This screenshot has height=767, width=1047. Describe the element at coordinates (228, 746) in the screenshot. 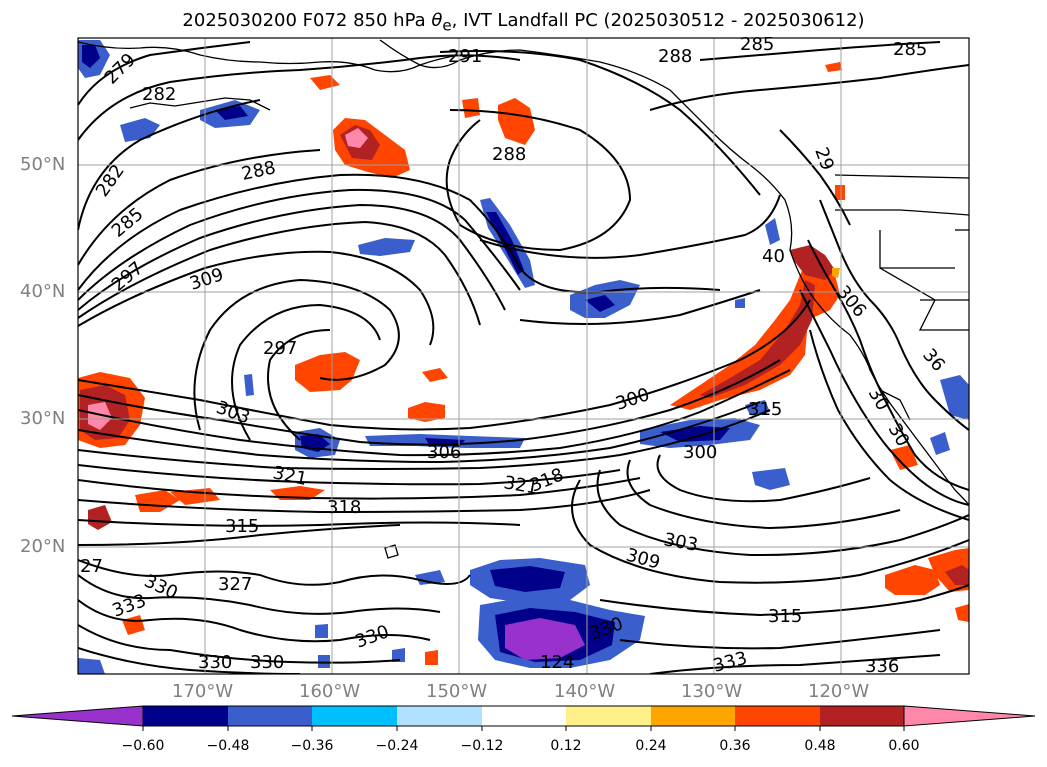

I see `colorbar-tick-label: −0.48` at that location.